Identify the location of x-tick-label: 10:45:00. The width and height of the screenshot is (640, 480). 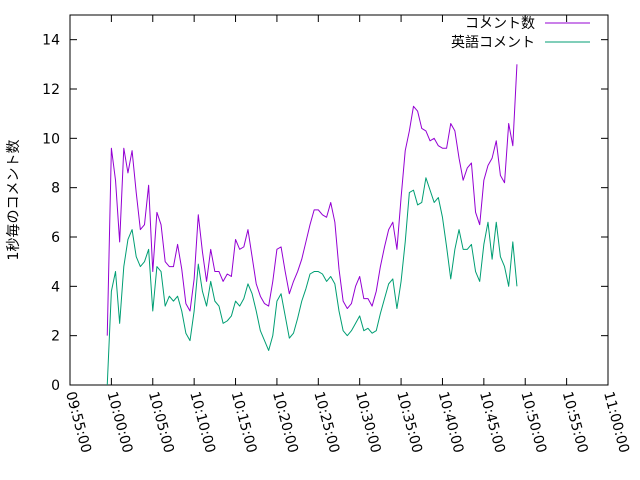
(492, 422).